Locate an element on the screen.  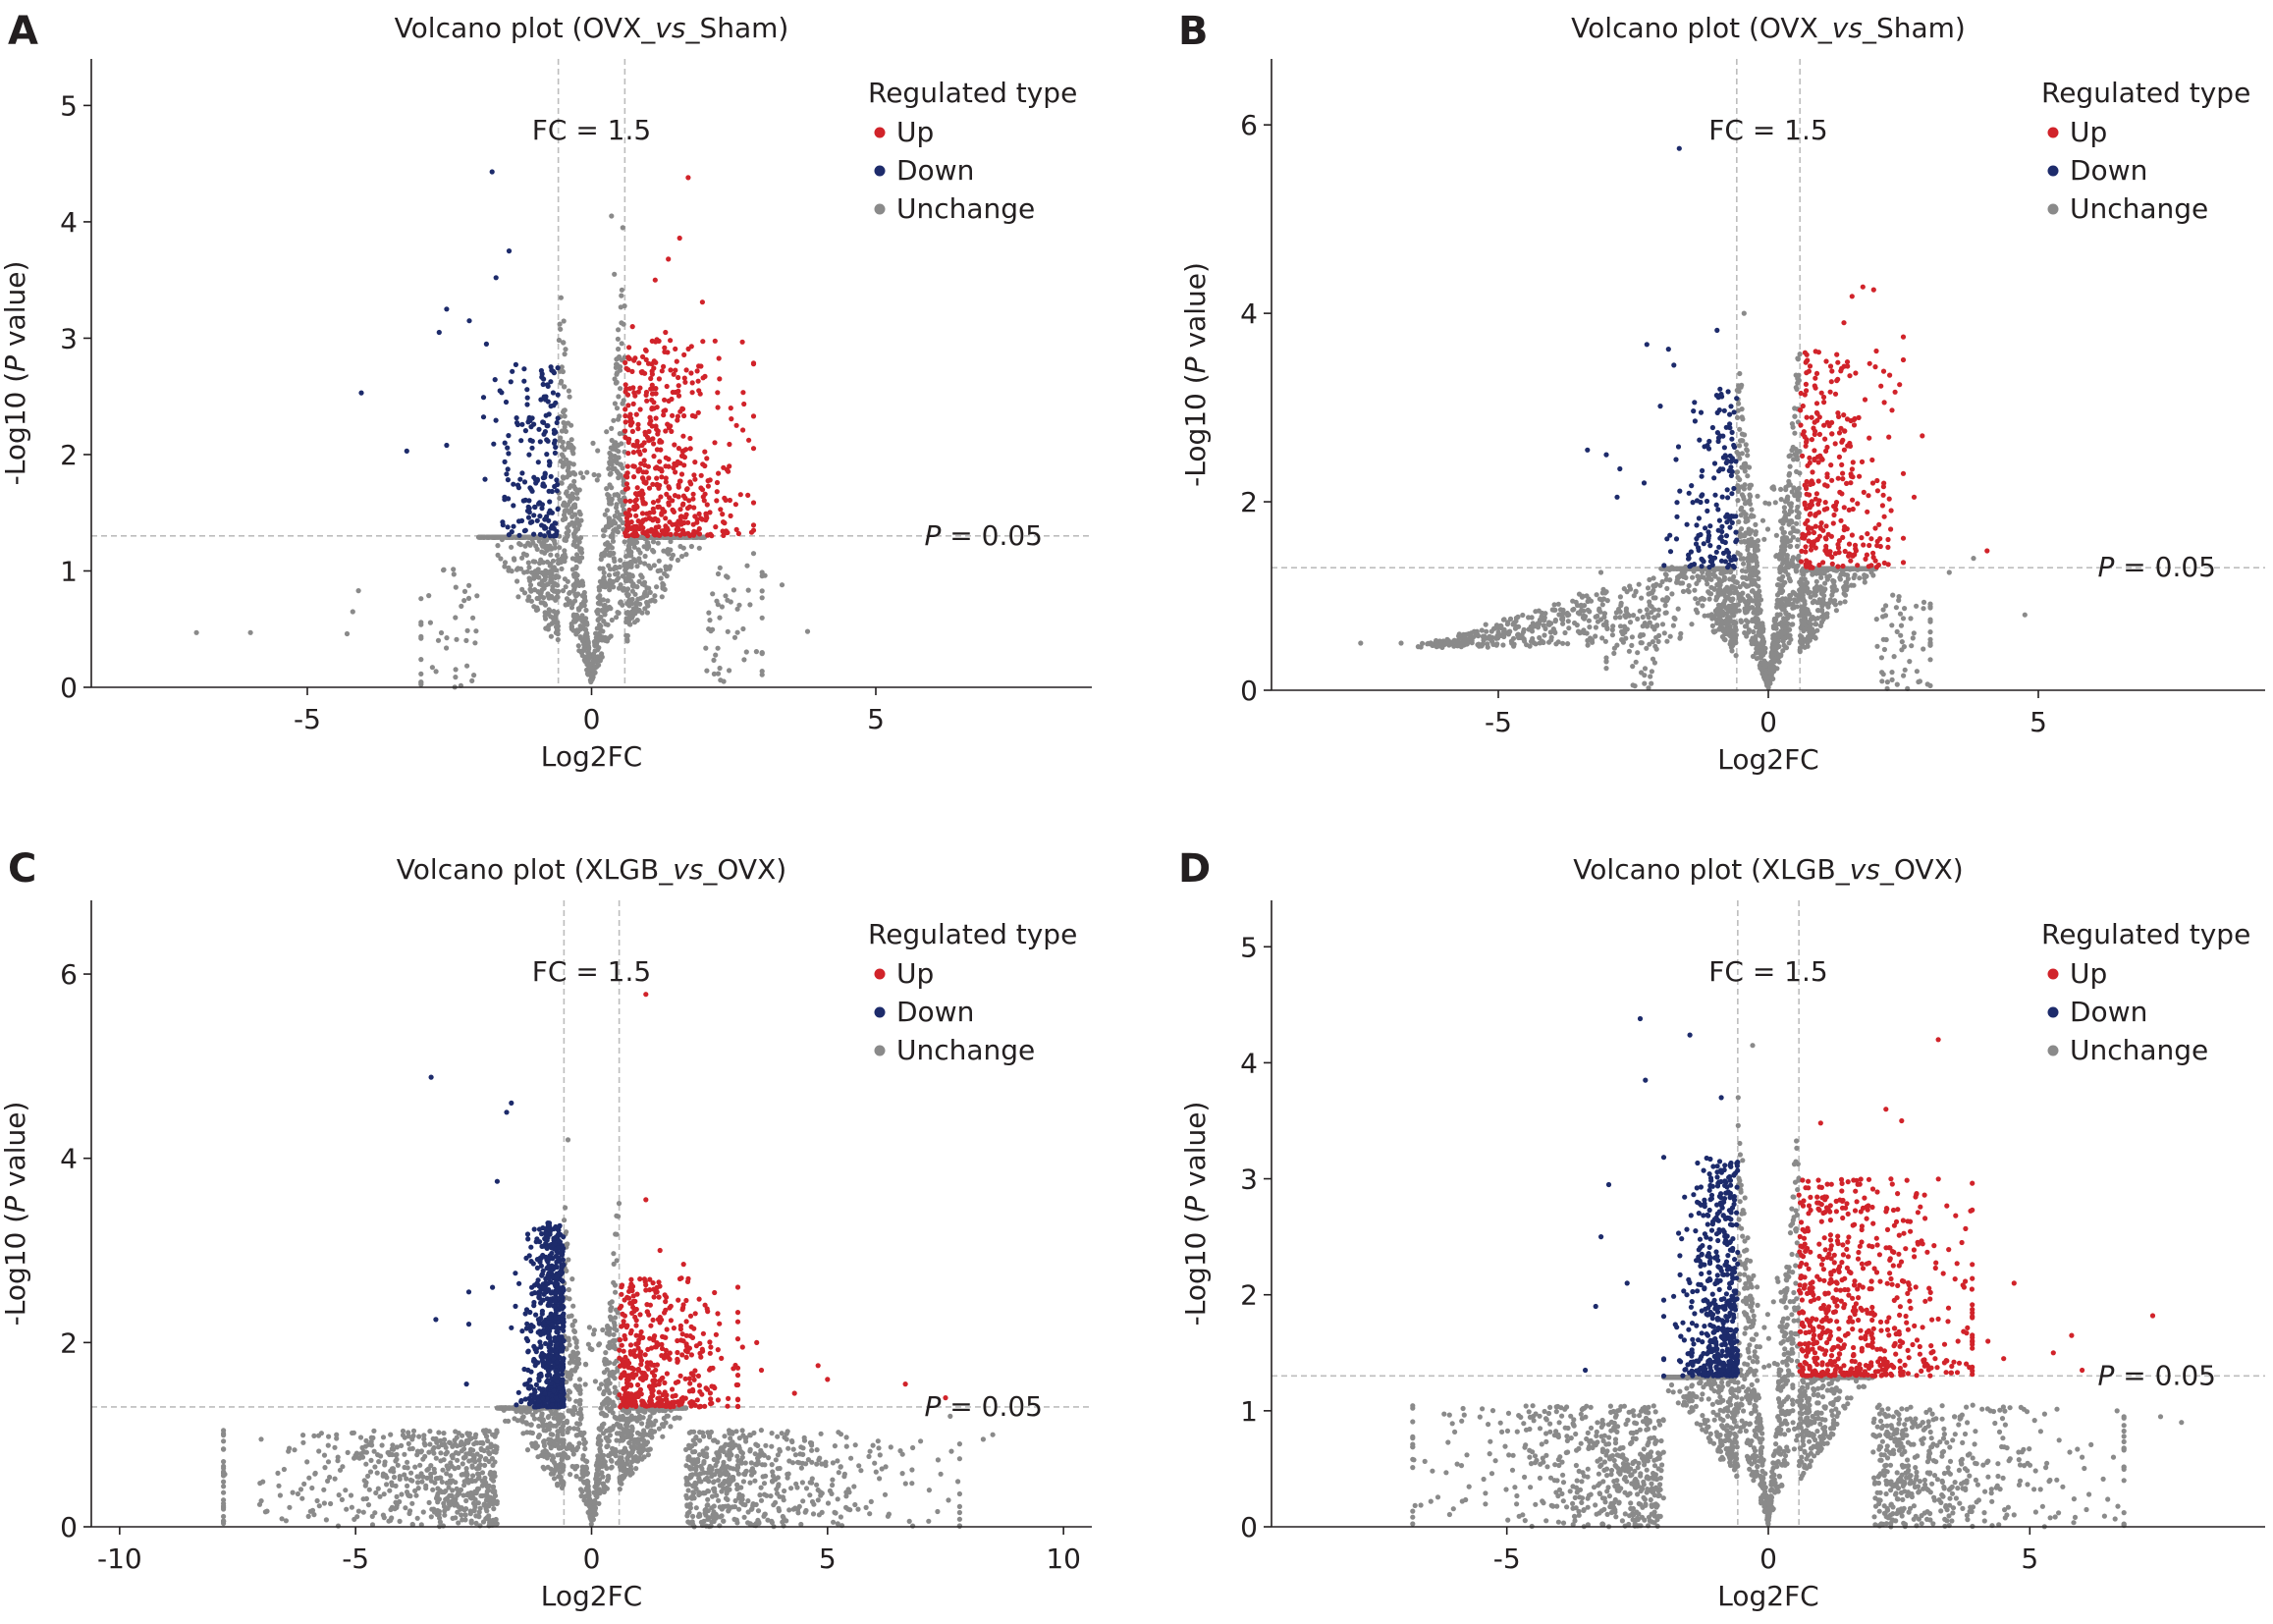
legend-label-unchange: Unchange is located at coordinates (965, 208).